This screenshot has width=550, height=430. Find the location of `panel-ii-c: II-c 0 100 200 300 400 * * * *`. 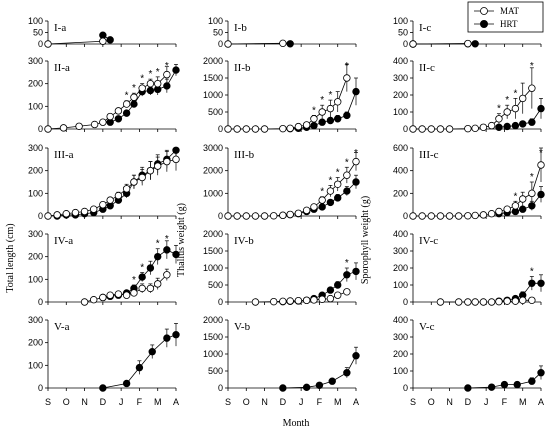

panel-ii-c: II-c 0 100 200 300 400 * * * * is located at coordinates (469, 95).